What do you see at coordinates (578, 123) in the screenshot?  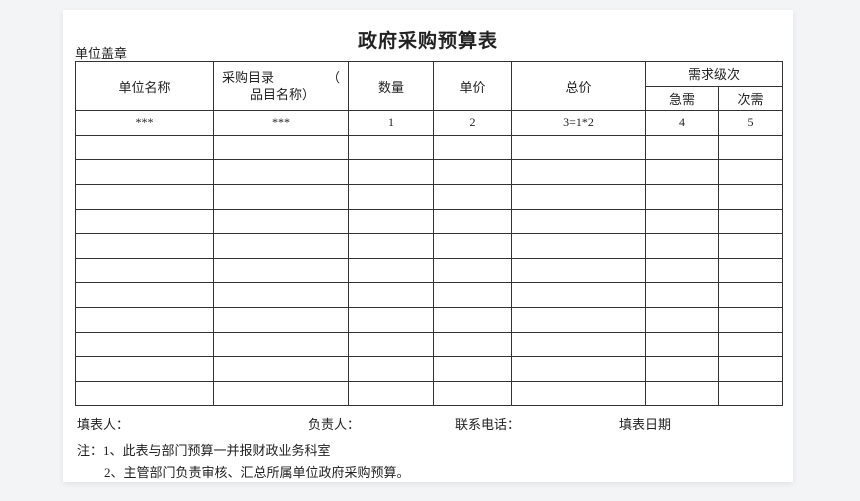 I see `table-cell: 3=1*2` at bounding box center [578, 123].